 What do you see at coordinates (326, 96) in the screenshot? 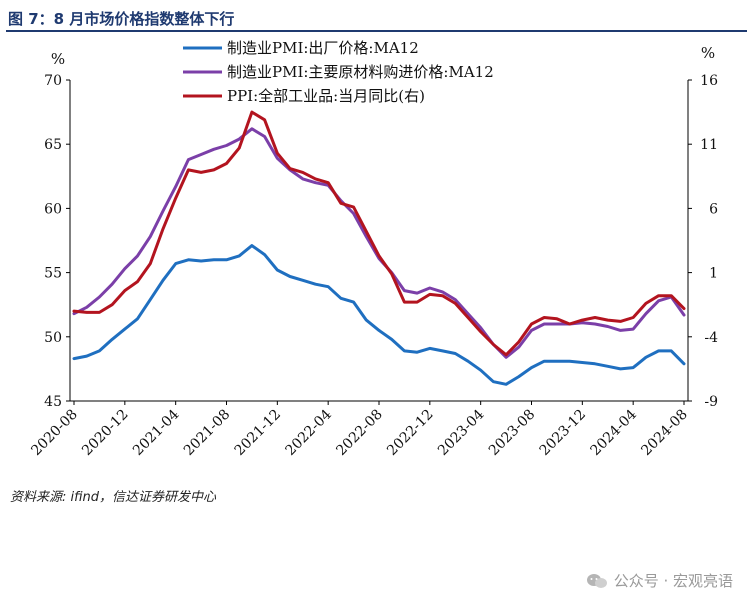
I see `legend-label-3: PPI:全部工业品:当月同比(右)` at bounding box center [326, 96].